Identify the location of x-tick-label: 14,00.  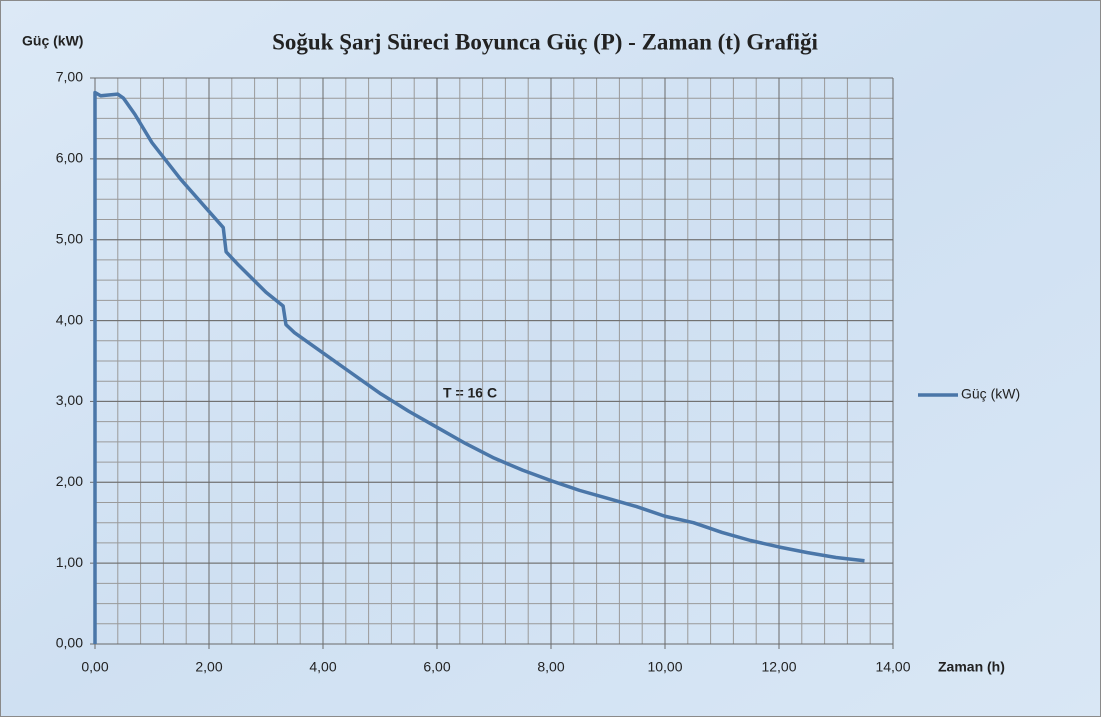
(892, 667).